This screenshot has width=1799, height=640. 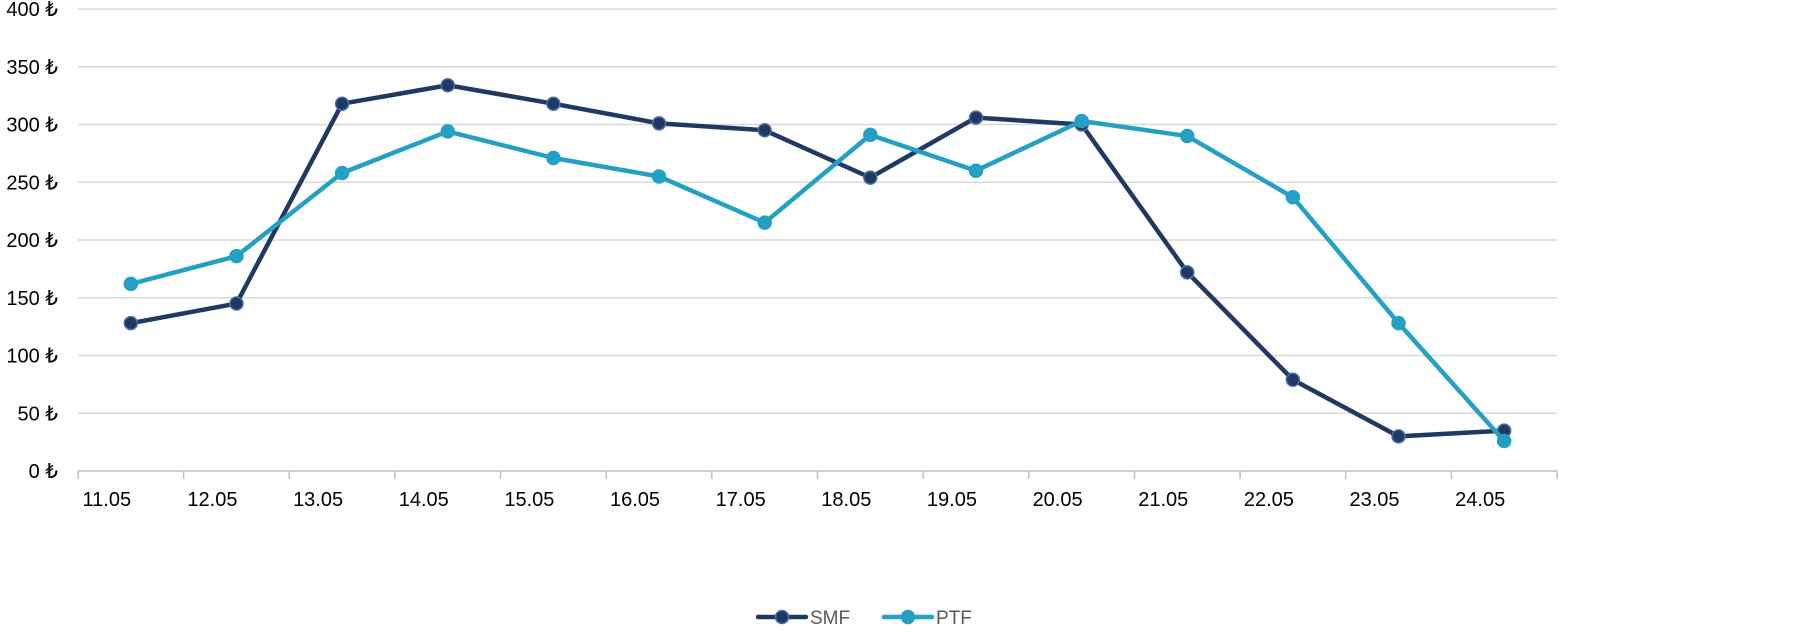 What do you see at coordinates (846, 500) in the screenshot?
I see `x-tick-label: 18.05` at bounding box center [846, 500].